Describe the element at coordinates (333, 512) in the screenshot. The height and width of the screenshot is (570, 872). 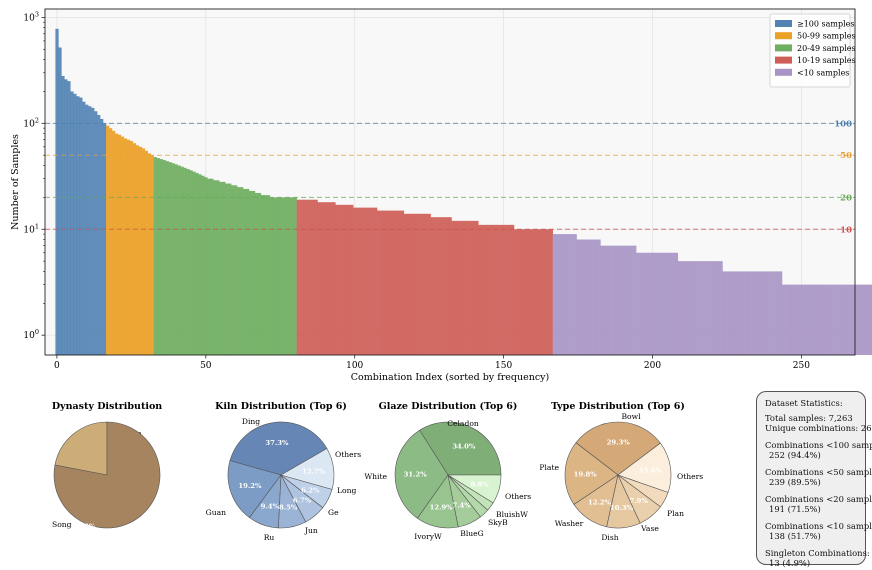
I see `pie-slice-label: Ge` at that location.